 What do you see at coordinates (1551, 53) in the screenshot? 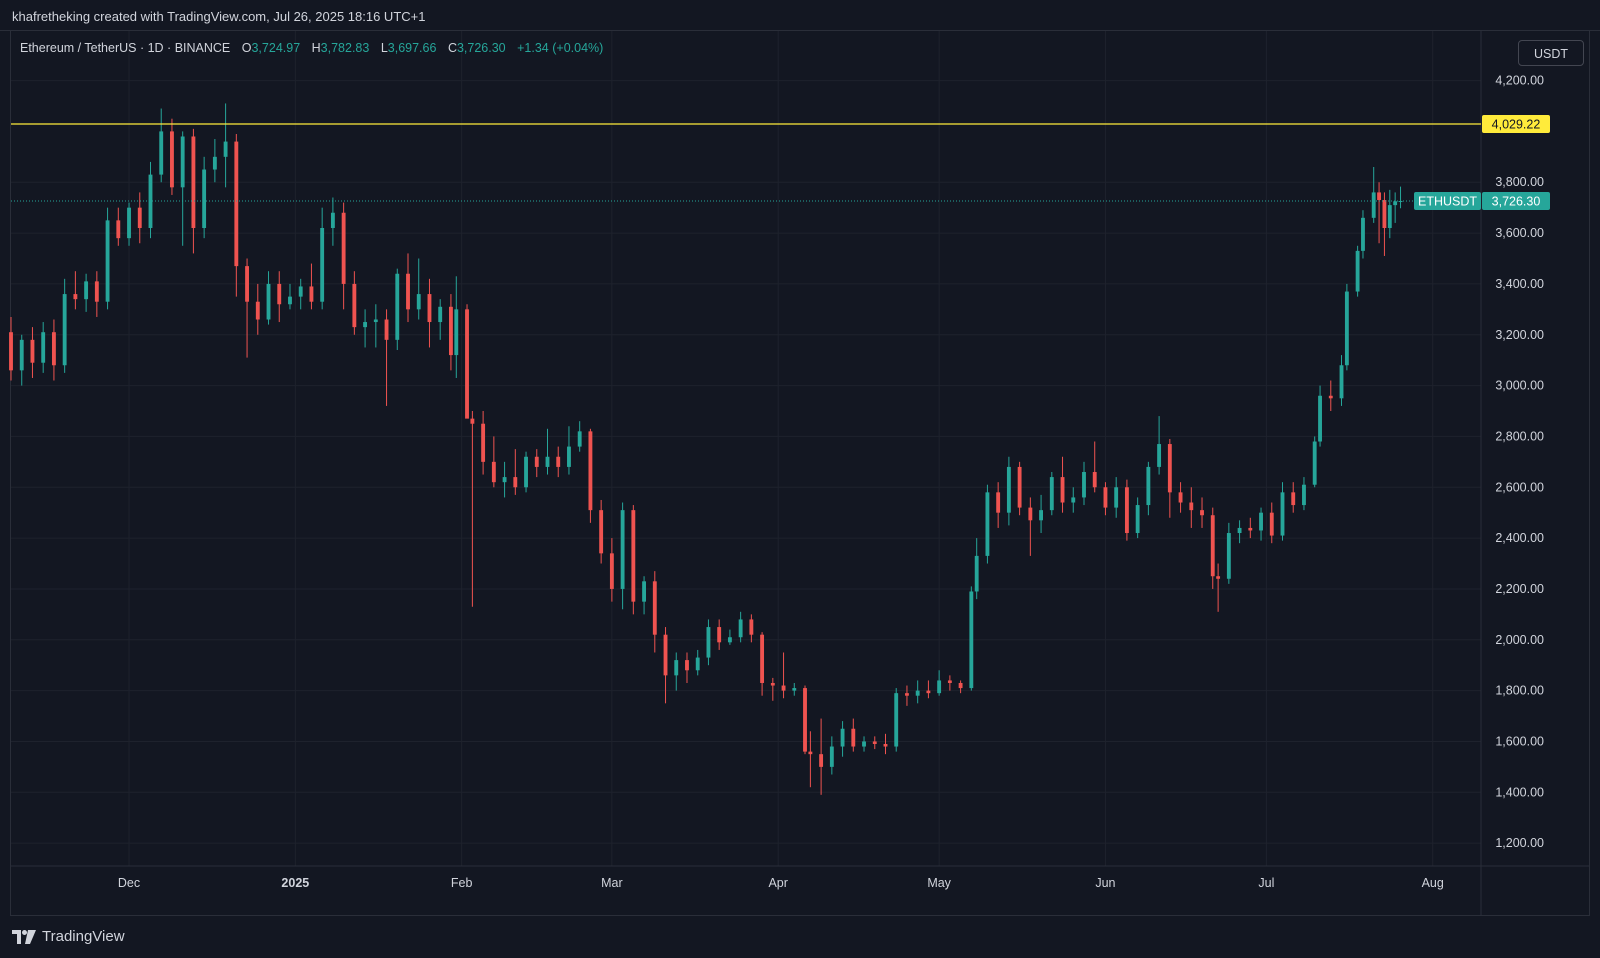
I see `currency-button: USDT` at bounding box center [1551, 53].